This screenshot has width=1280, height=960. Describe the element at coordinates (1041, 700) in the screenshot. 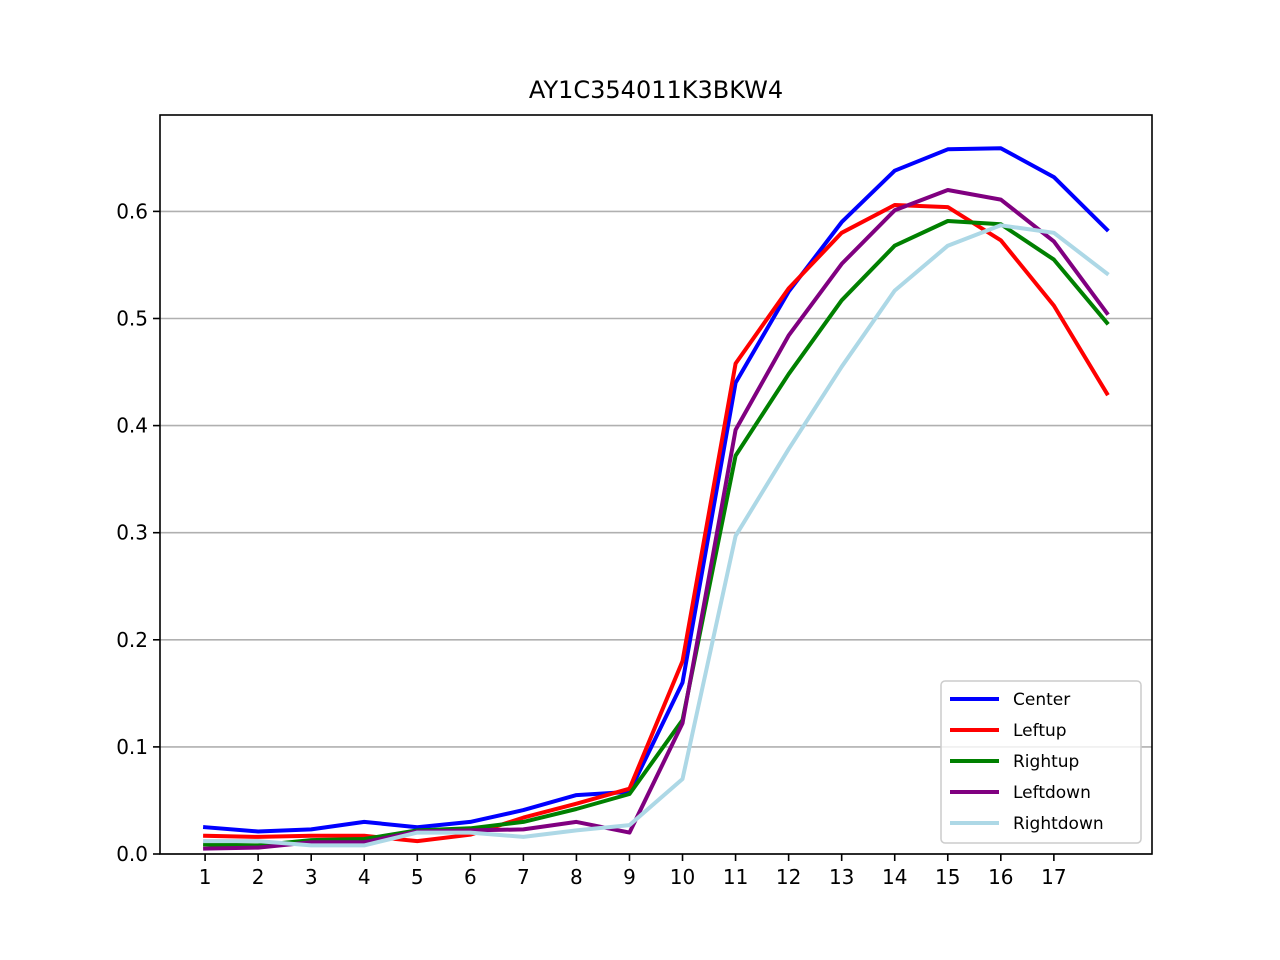

I see `legend-label: Center` at that location.